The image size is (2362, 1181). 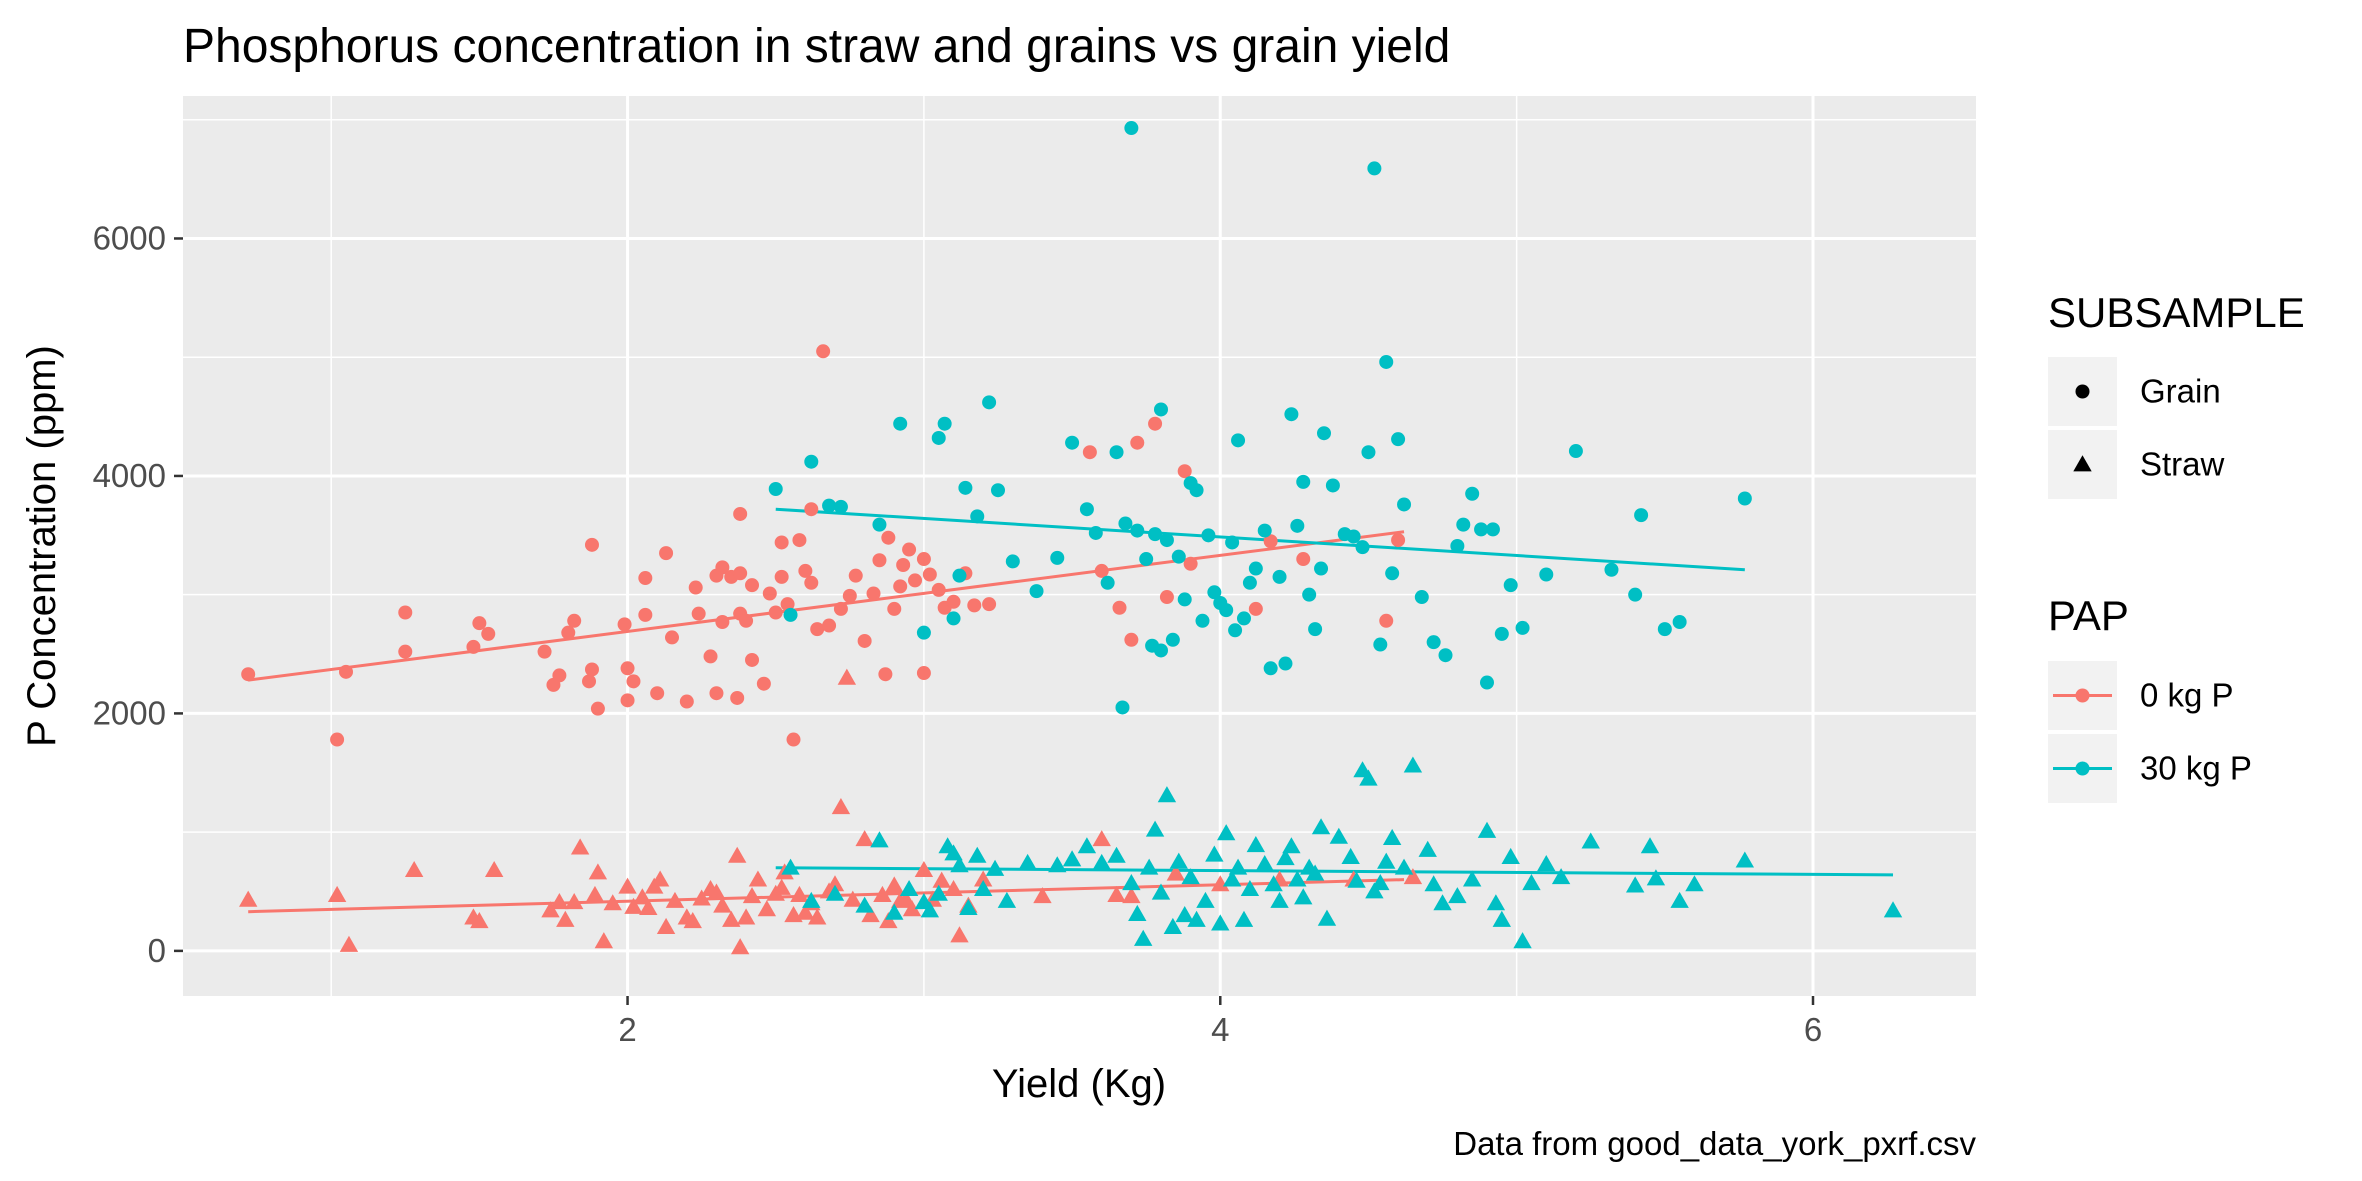 What do you see at coordinates (1260, 539) in the screenshot?
I see `trend-line` at bounding box center [1260, 539].